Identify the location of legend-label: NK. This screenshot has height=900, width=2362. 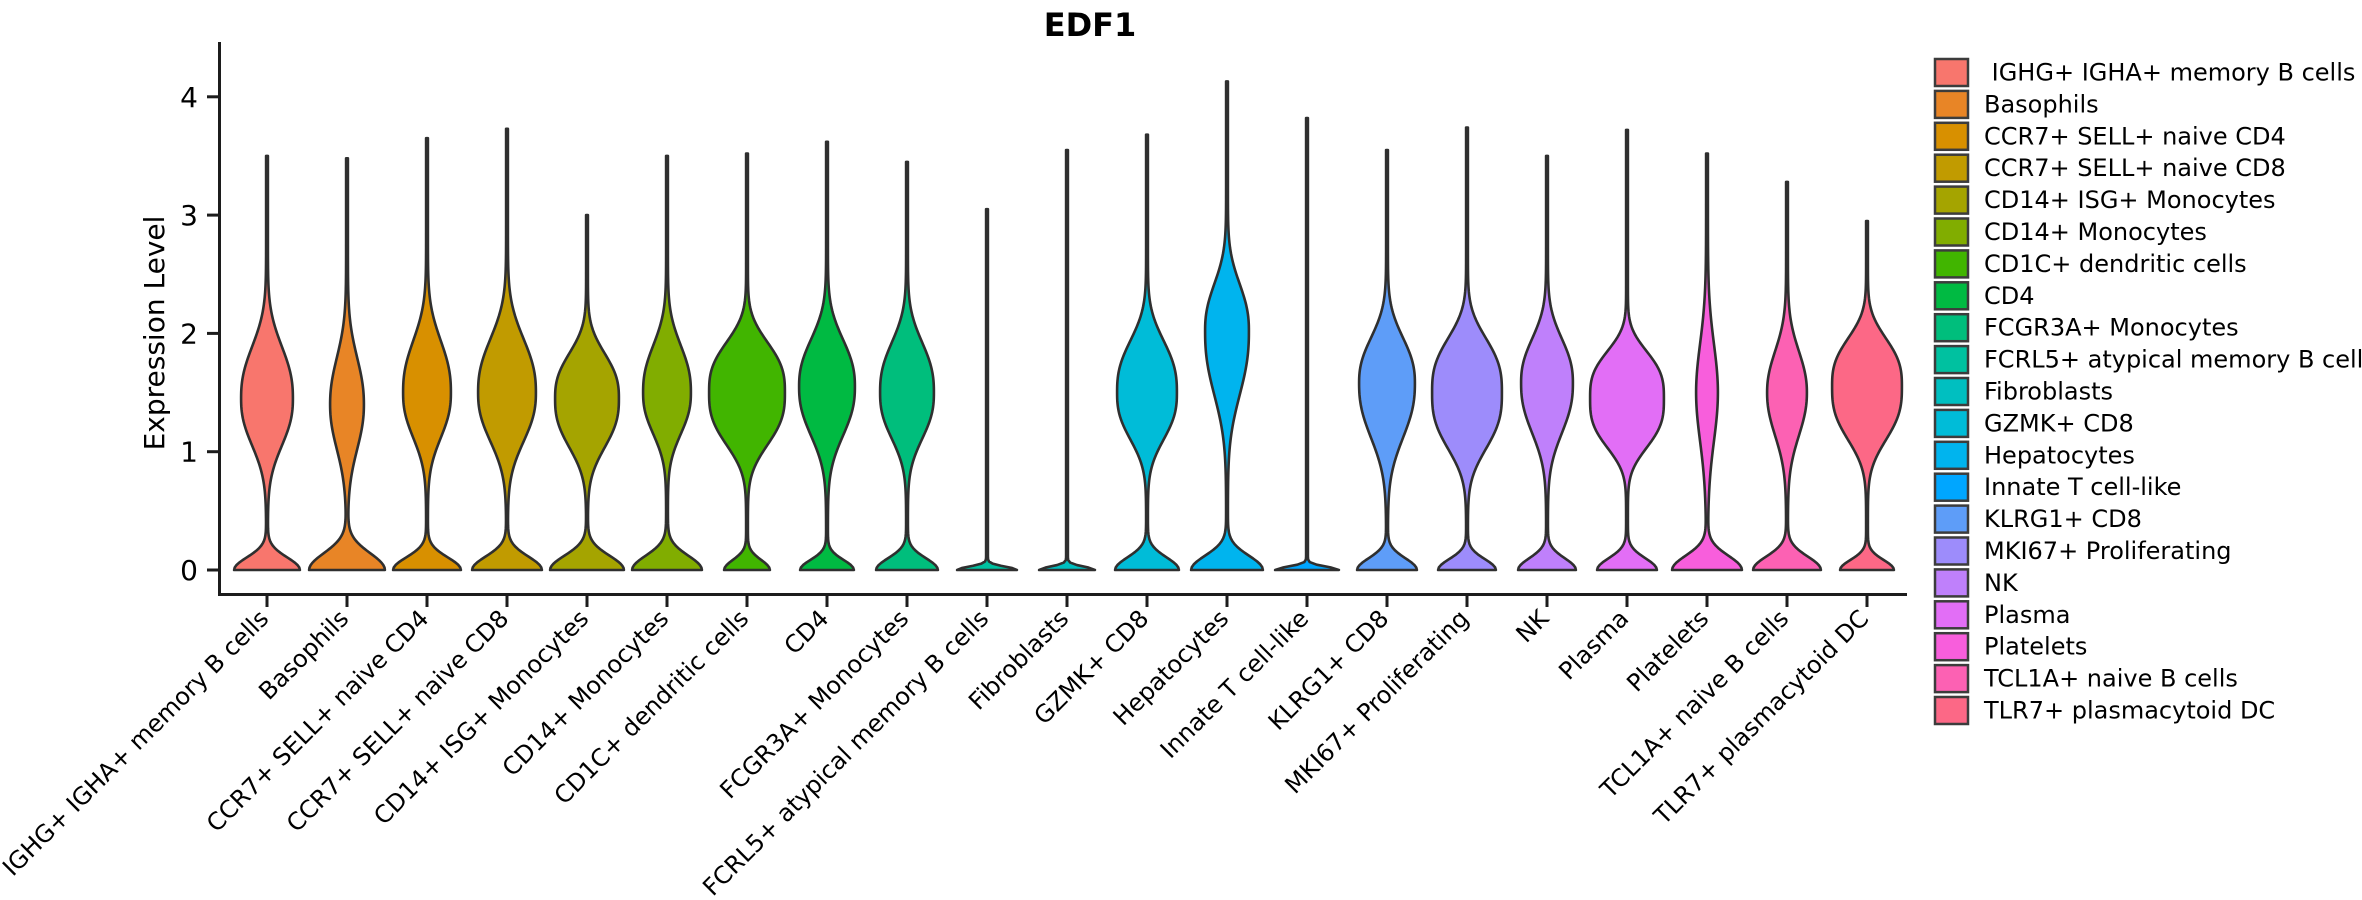
(2001, 583).